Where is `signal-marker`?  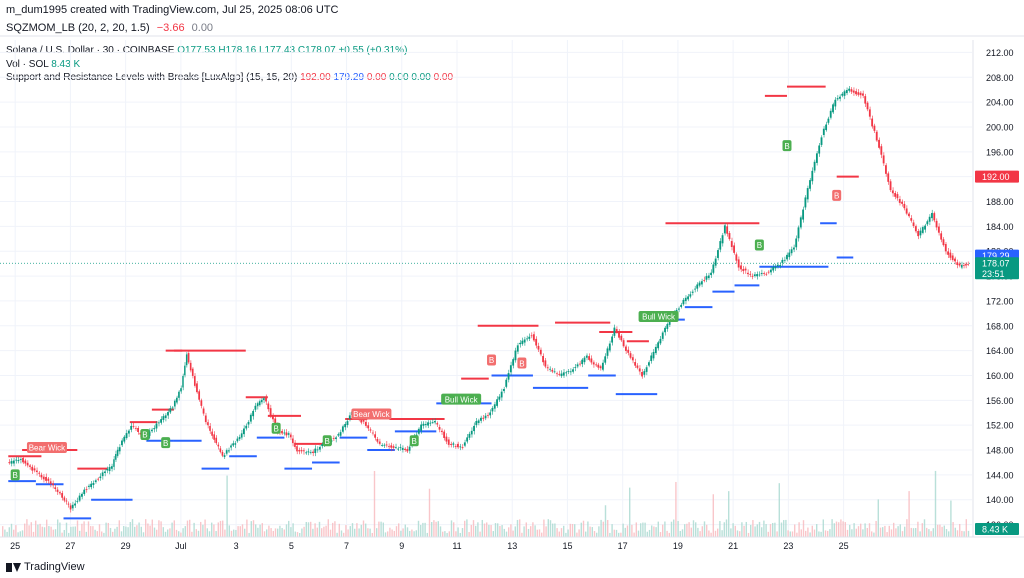
signal-marker is located at coordinates (15, 475).